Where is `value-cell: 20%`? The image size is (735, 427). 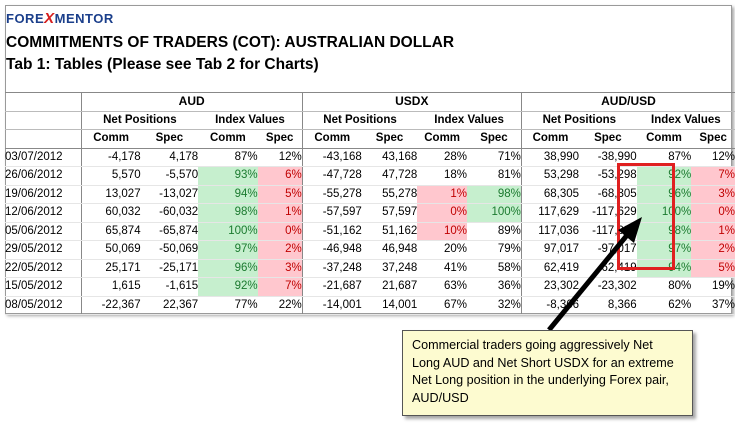 value-cell: 20% is located at coordinates (442, 250).